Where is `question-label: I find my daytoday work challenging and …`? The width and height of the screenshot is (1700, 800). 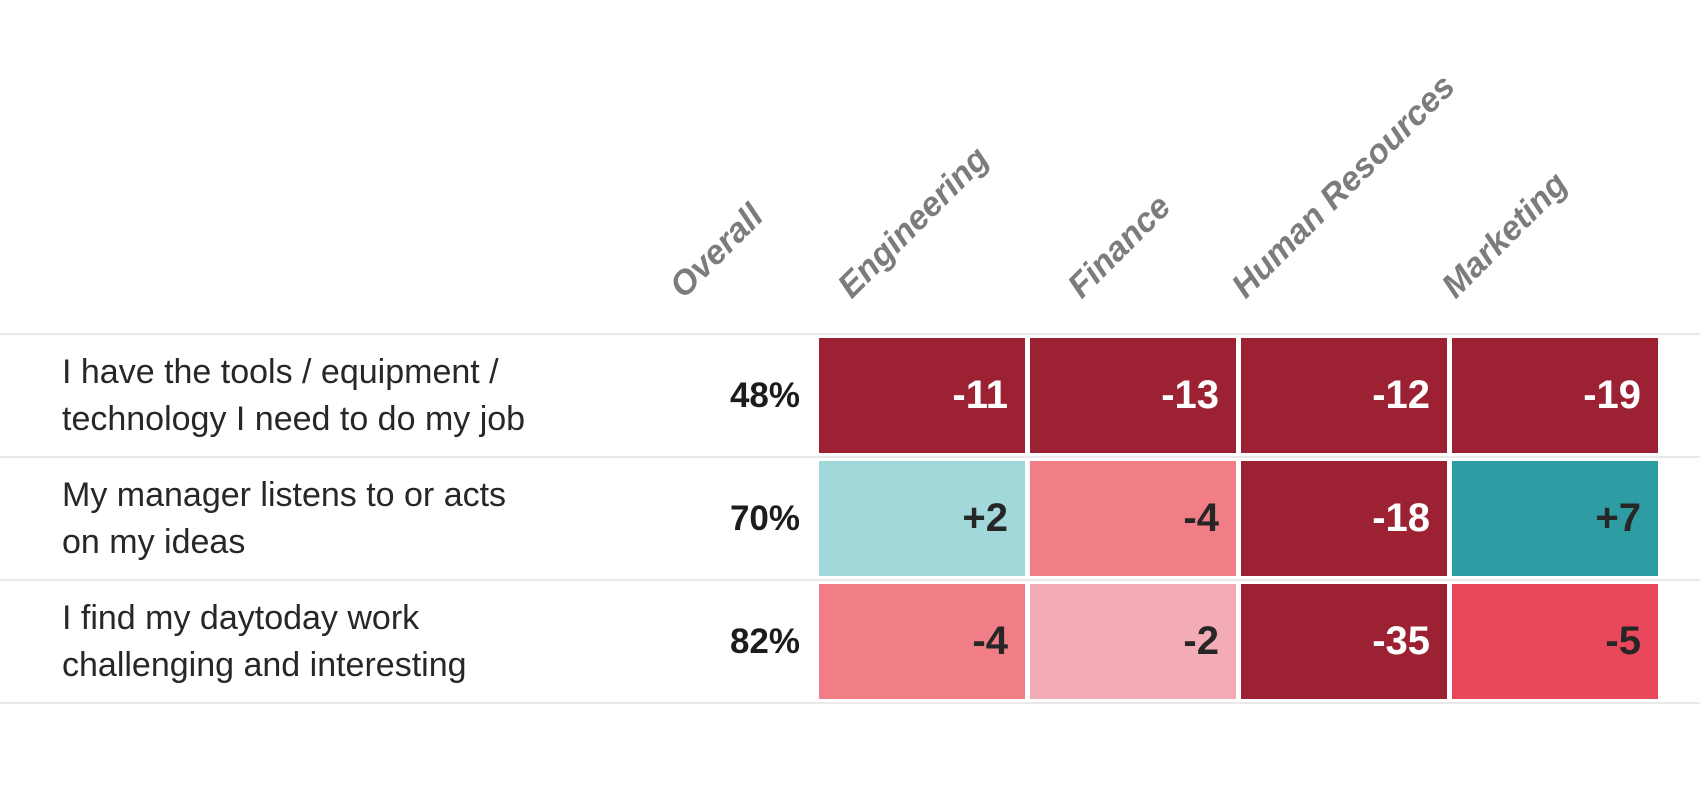 question-label: I find my daytoday work challenging and … is located at coordinates (280, 641).